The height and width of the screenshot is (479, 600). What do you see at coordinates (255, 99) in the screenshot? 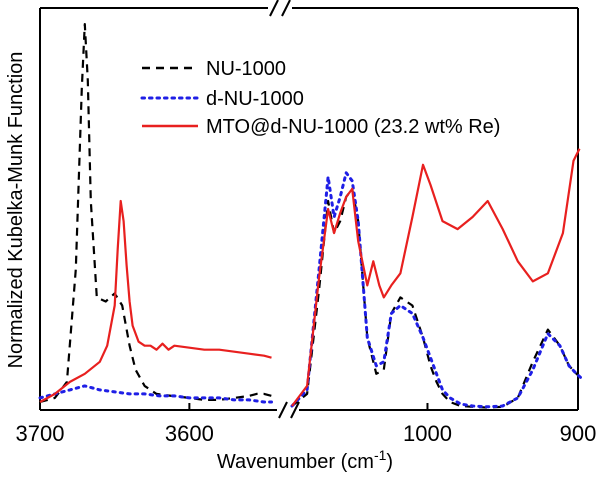
I see `legend-label-dnu1000: d-NU-1000` at bounding box center [255, 99].